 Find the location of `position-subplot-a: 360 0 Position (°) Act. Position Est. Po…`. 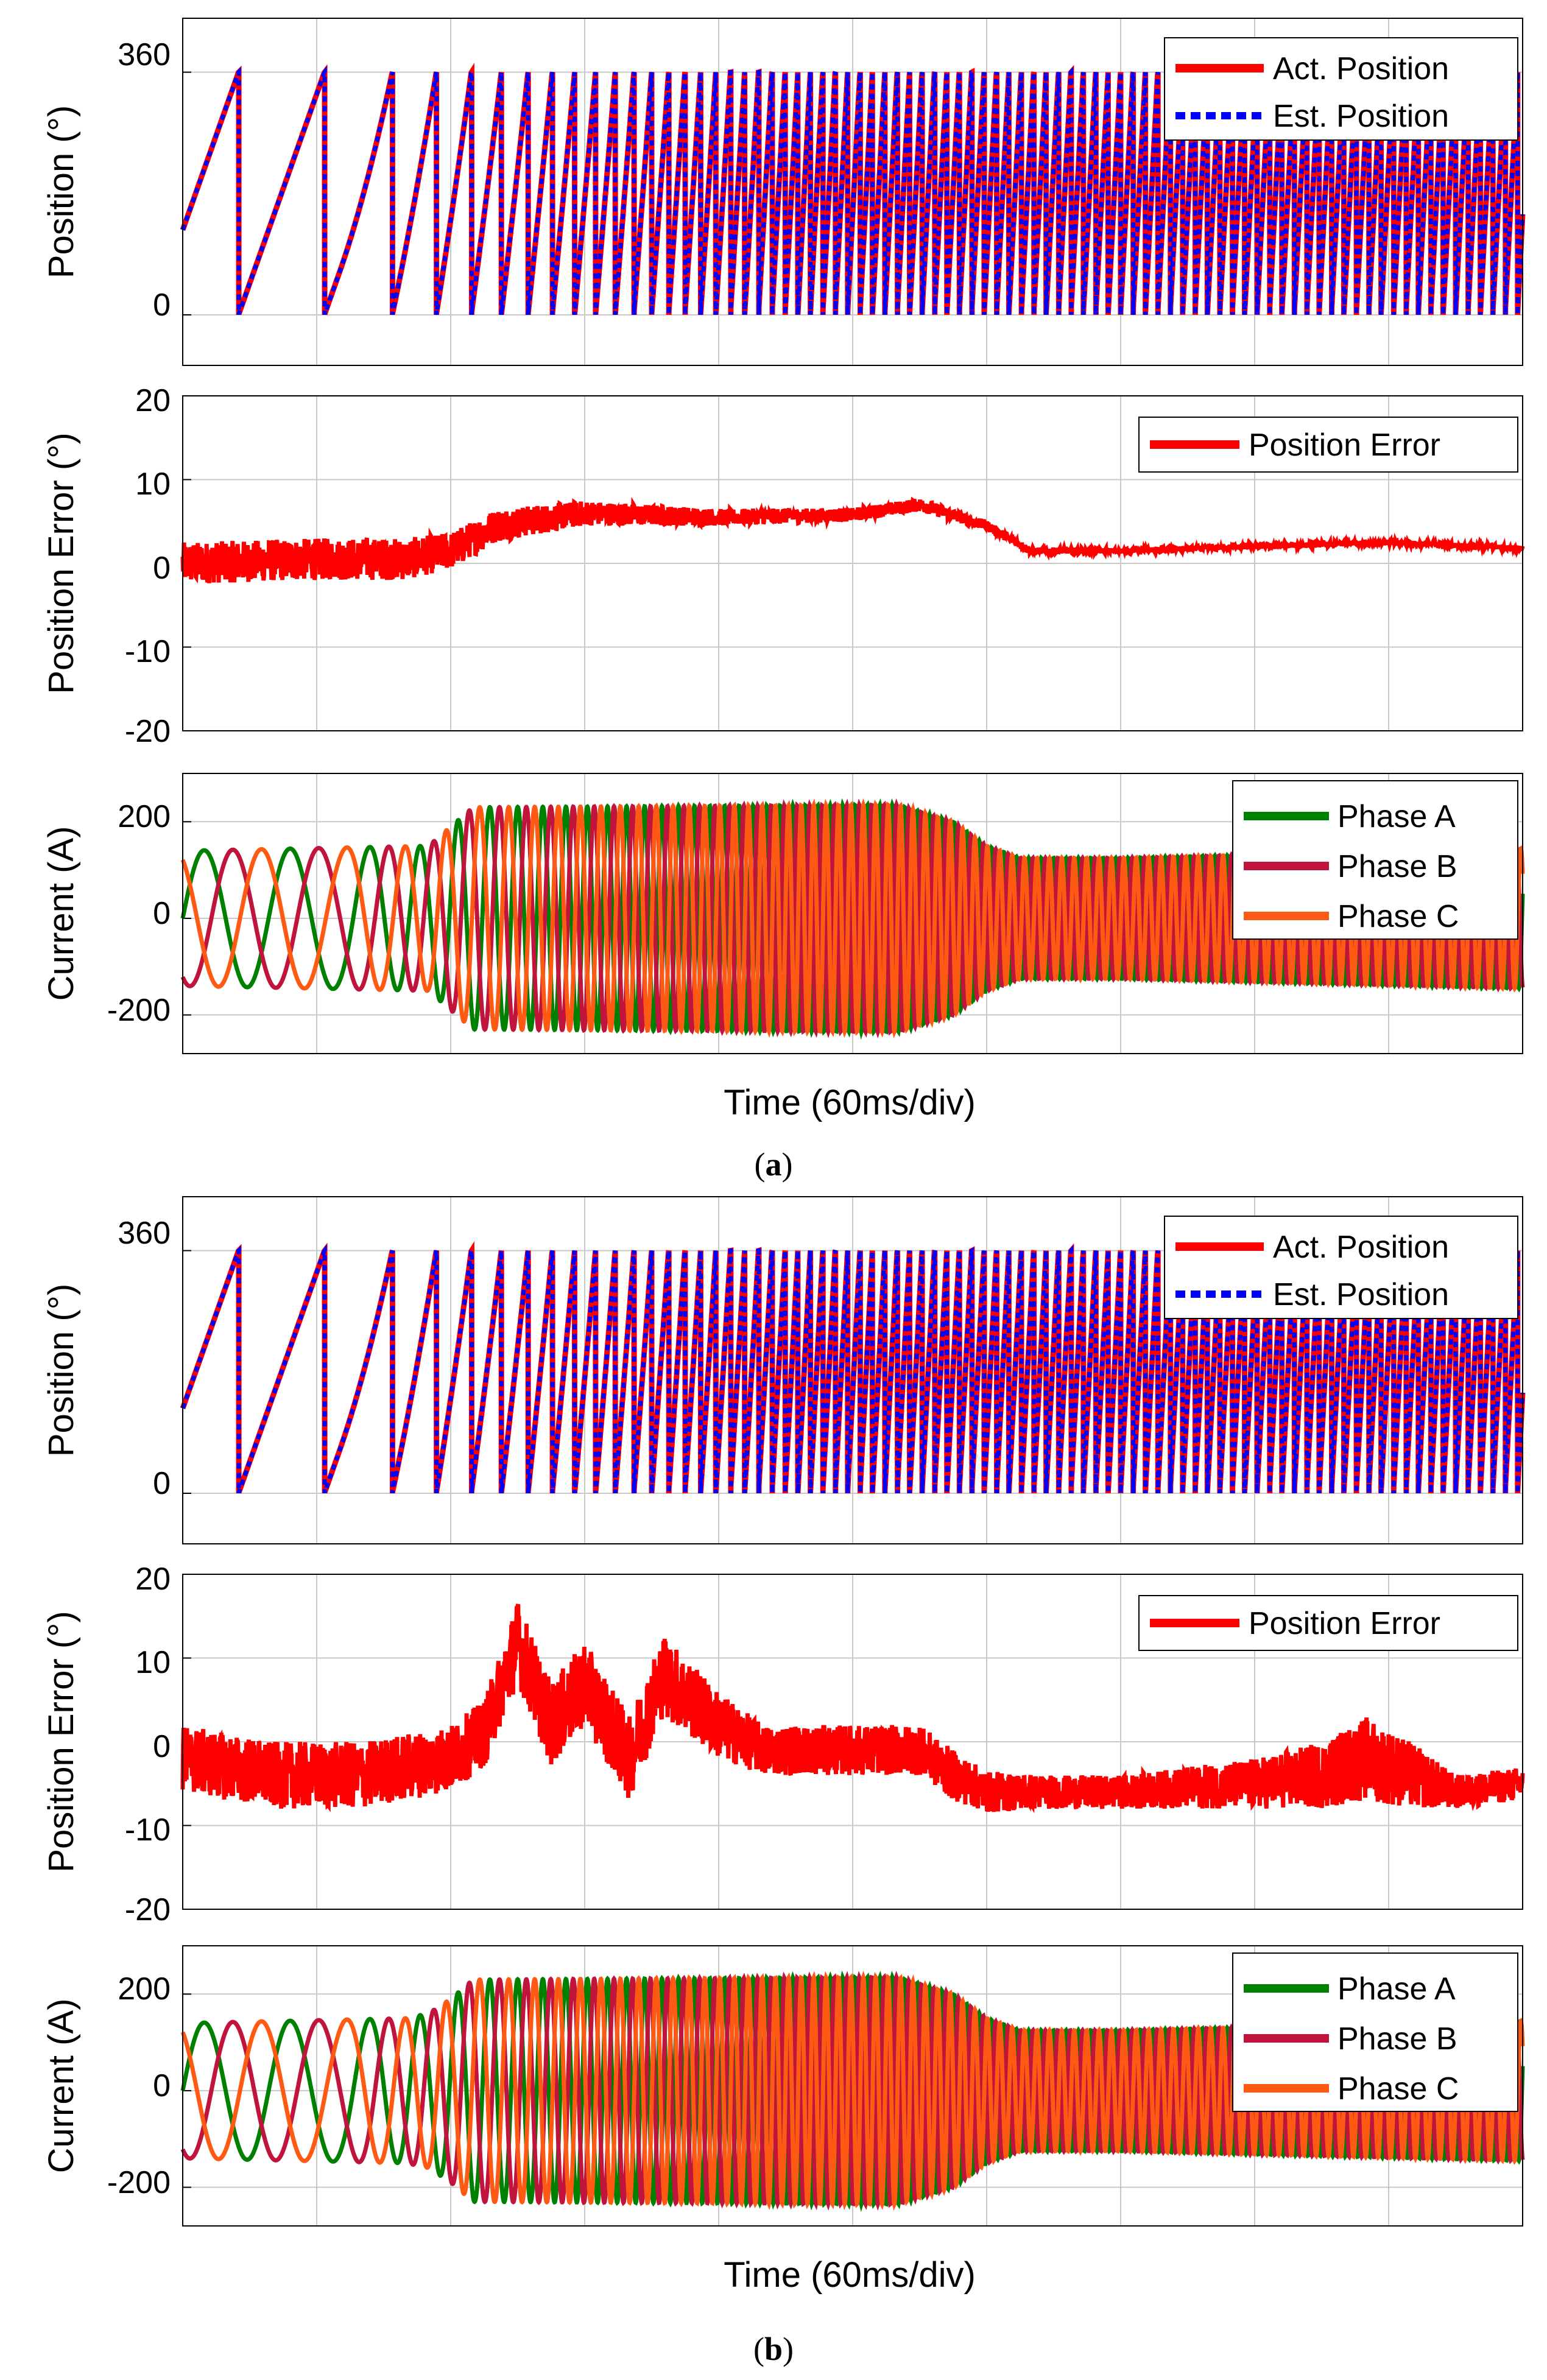

position-subplot-a: 360 0 Position (°) Act. Position Est. Po… is located at coordinates (783, 192).